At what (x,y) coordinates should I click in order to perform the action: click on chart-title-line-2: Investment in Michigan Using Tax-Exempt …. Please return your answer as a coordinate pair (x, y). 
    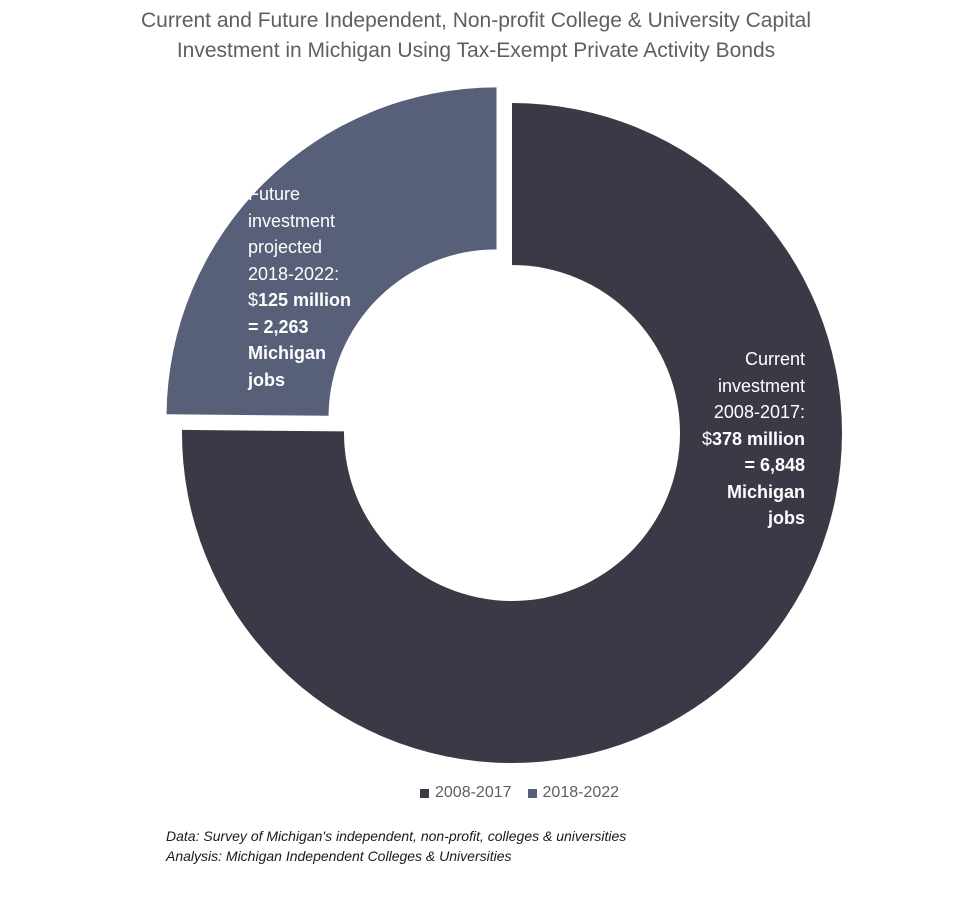
    Looking at the image, I should click on (476, 50).